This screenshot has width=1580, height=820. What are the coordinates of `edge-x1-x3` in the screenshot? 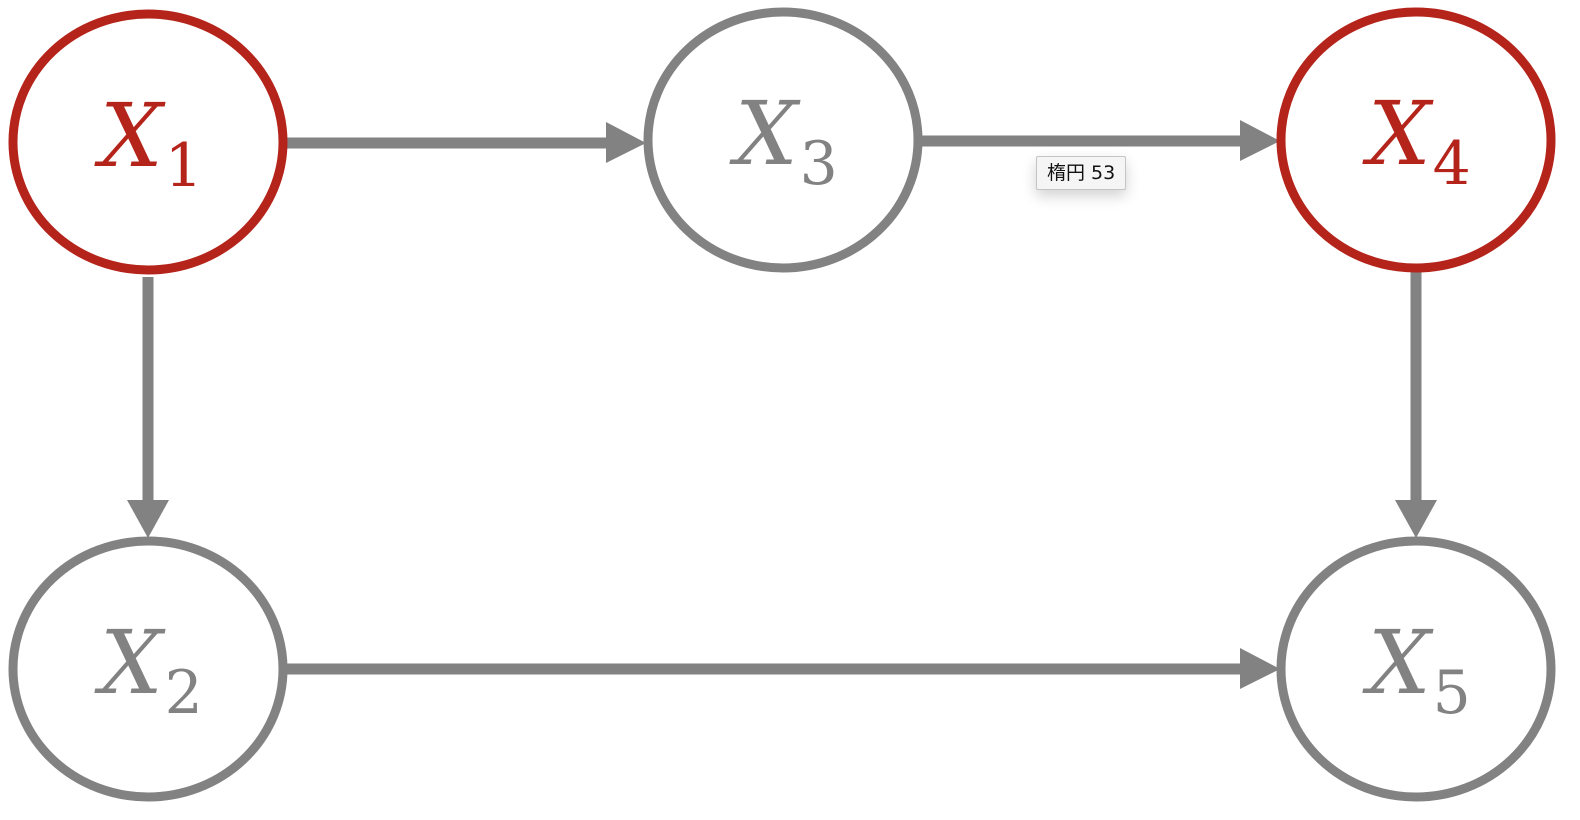 It's located at (466, 142).